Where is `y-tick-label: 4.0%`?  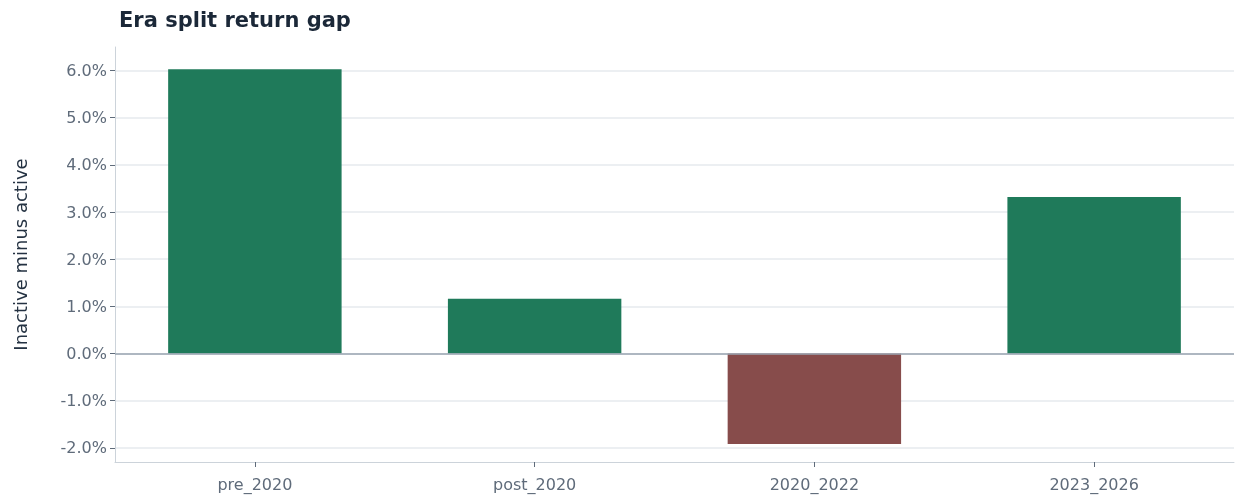
y-tick-label: 4.0% is located at coordinates (86, 165).